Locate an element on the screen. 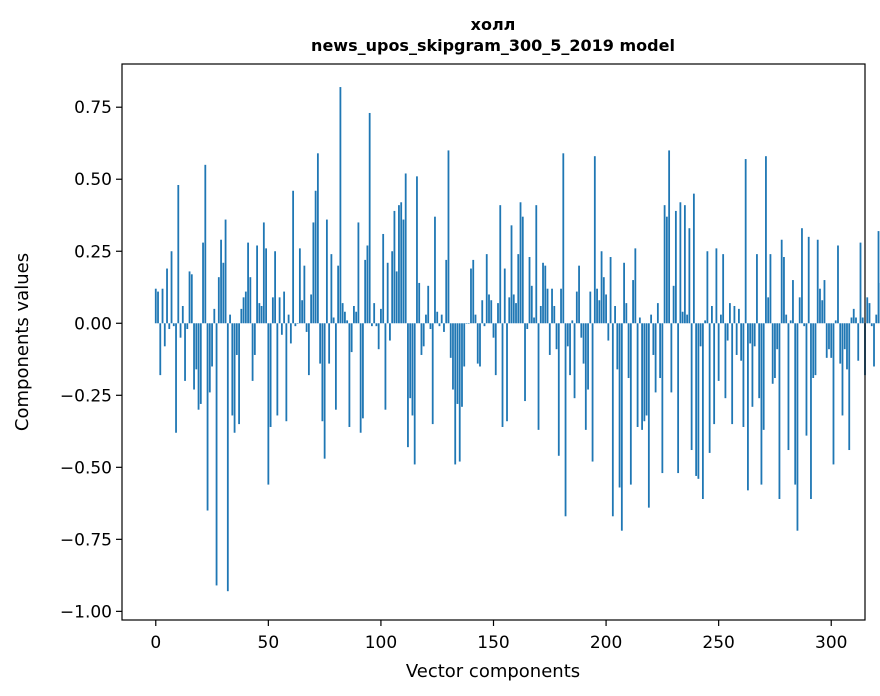 This screenshot has height=696, width=880. y-tick-label: −0.75 is located at coordinates (86, 540).